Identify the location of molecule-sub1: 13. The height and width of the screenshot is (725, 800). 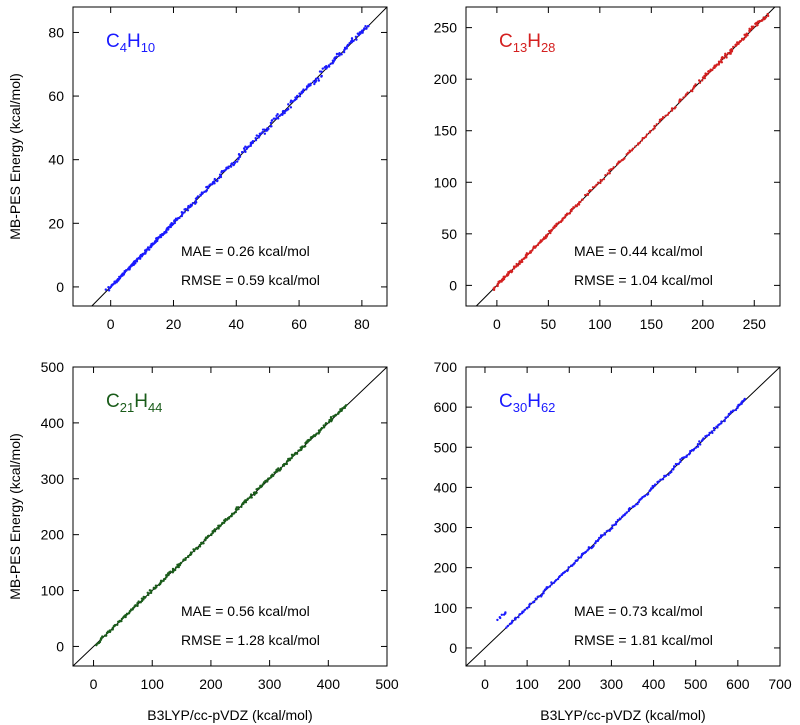
(520, 47).